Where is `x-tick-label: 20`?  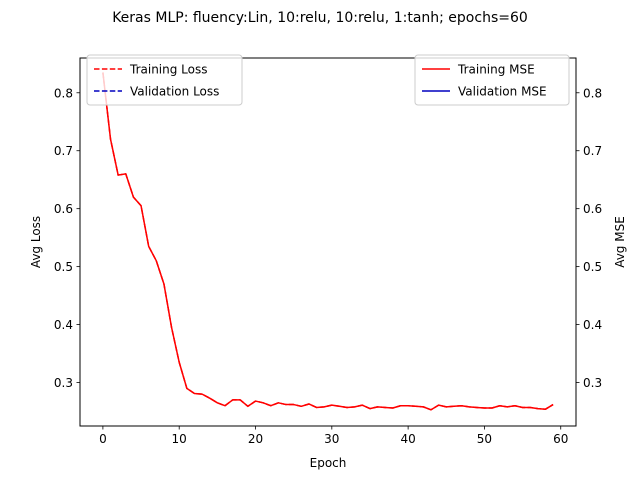 x-tick-label: 20 is located at coordinates (255, 439).